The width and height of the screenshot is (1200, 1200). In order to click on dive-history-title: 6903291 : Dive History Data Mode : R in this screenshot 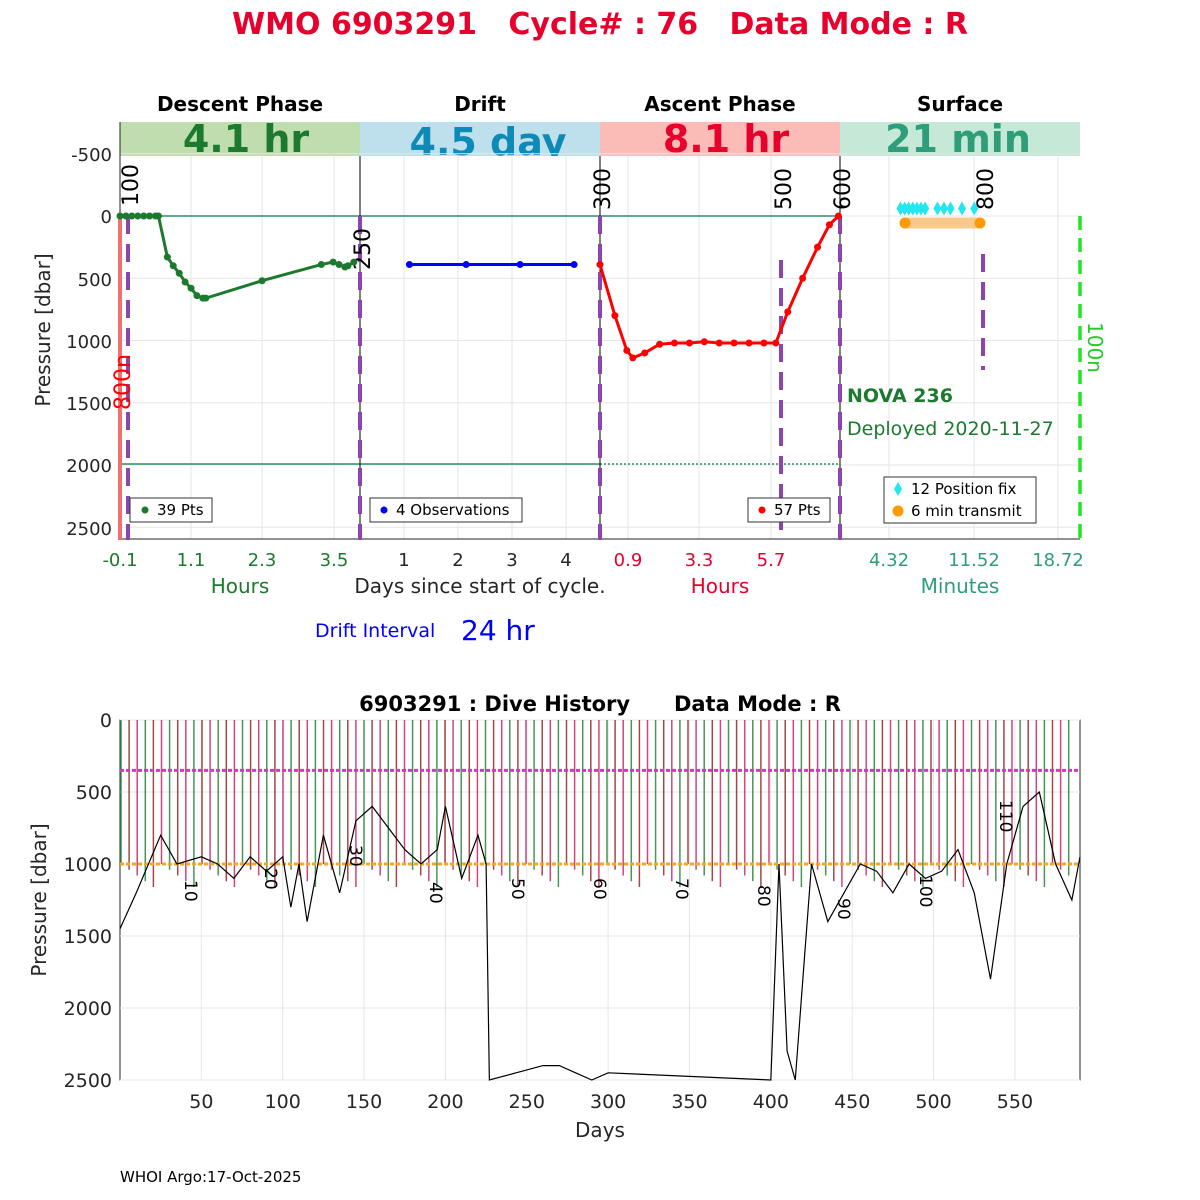, I will do `click(600, 704)`.